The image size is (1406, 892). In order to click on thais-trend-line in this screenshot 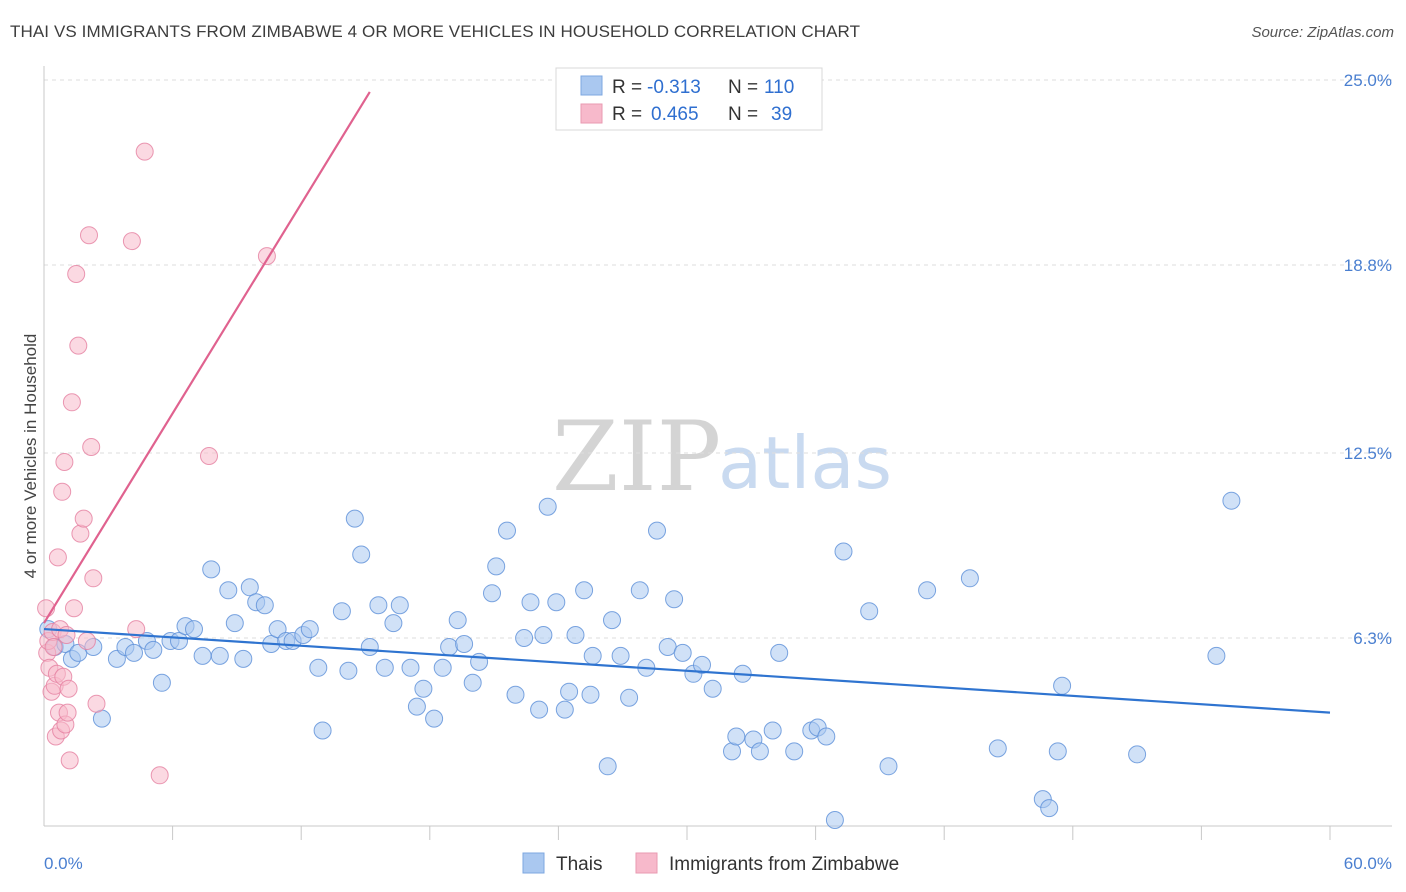, I will do `click(687, 670)`.